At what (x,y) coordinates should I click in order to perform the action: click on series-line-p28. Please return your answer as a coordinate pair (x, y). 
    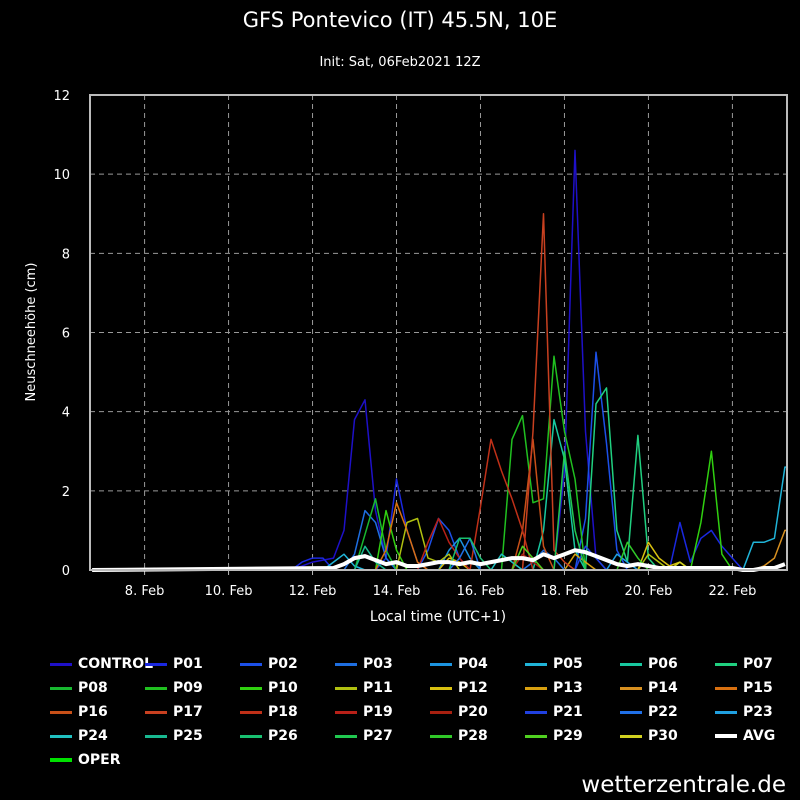
    Looking at the image, I should click on (439, 556).